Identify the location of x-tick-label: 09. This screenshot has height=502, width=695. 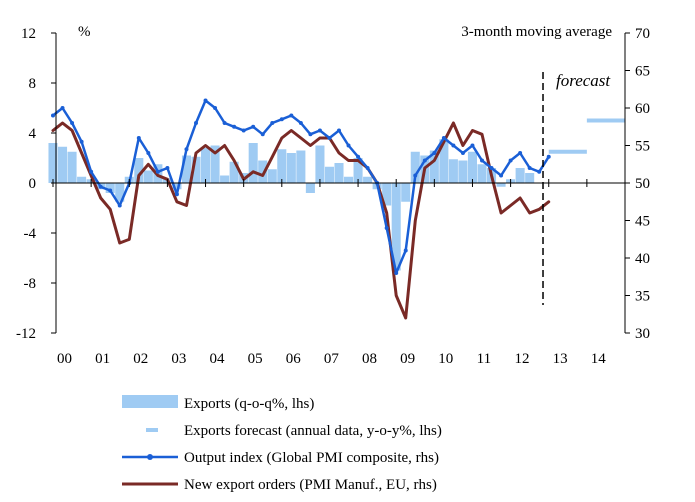
(407, 359).